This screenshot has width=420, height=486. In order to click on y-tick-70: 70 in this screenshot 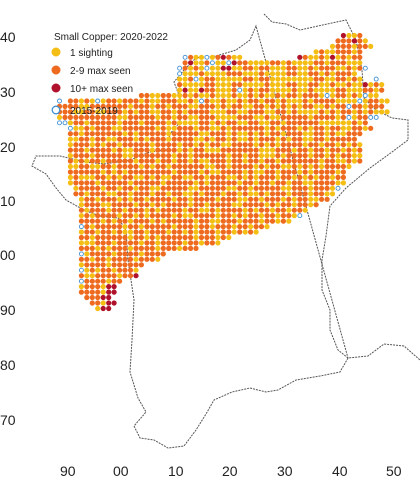, I will do `click(8, 420)`.